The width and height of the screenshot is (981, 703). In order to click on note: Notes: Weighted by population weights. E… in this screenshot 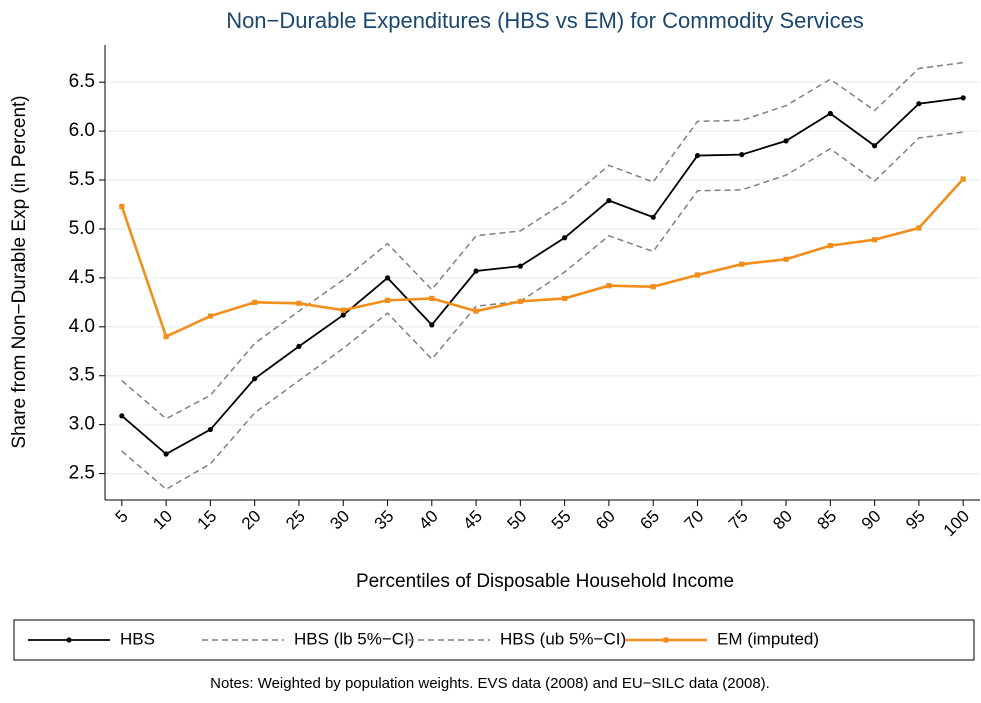, I will do `click(490, 683)`.